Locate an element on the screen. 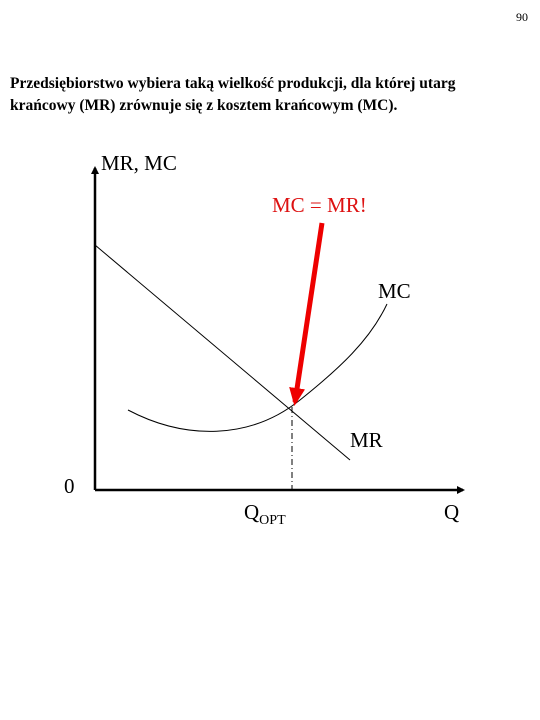  page-number: 90 is located at coordinates (522, 17).